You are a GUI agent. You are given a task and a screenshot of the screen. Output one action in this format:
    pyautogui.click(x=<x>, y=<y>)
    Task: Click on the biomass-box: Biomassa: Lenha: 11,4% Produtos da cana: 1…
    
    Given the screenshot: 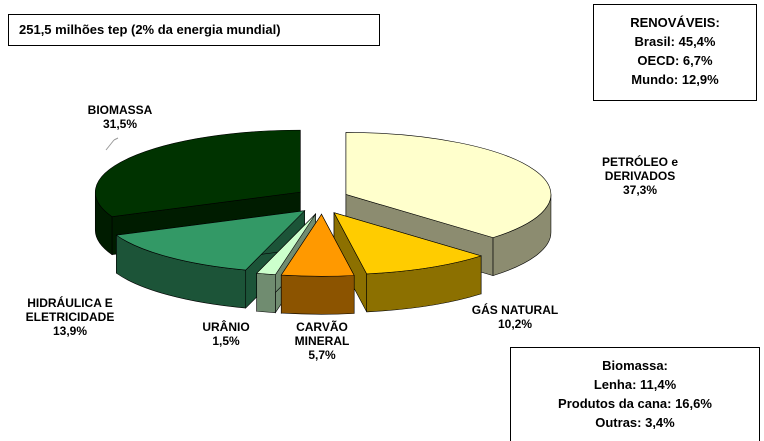 What is the action you would take?
    pyautogui.click(x=635, y=394)
    